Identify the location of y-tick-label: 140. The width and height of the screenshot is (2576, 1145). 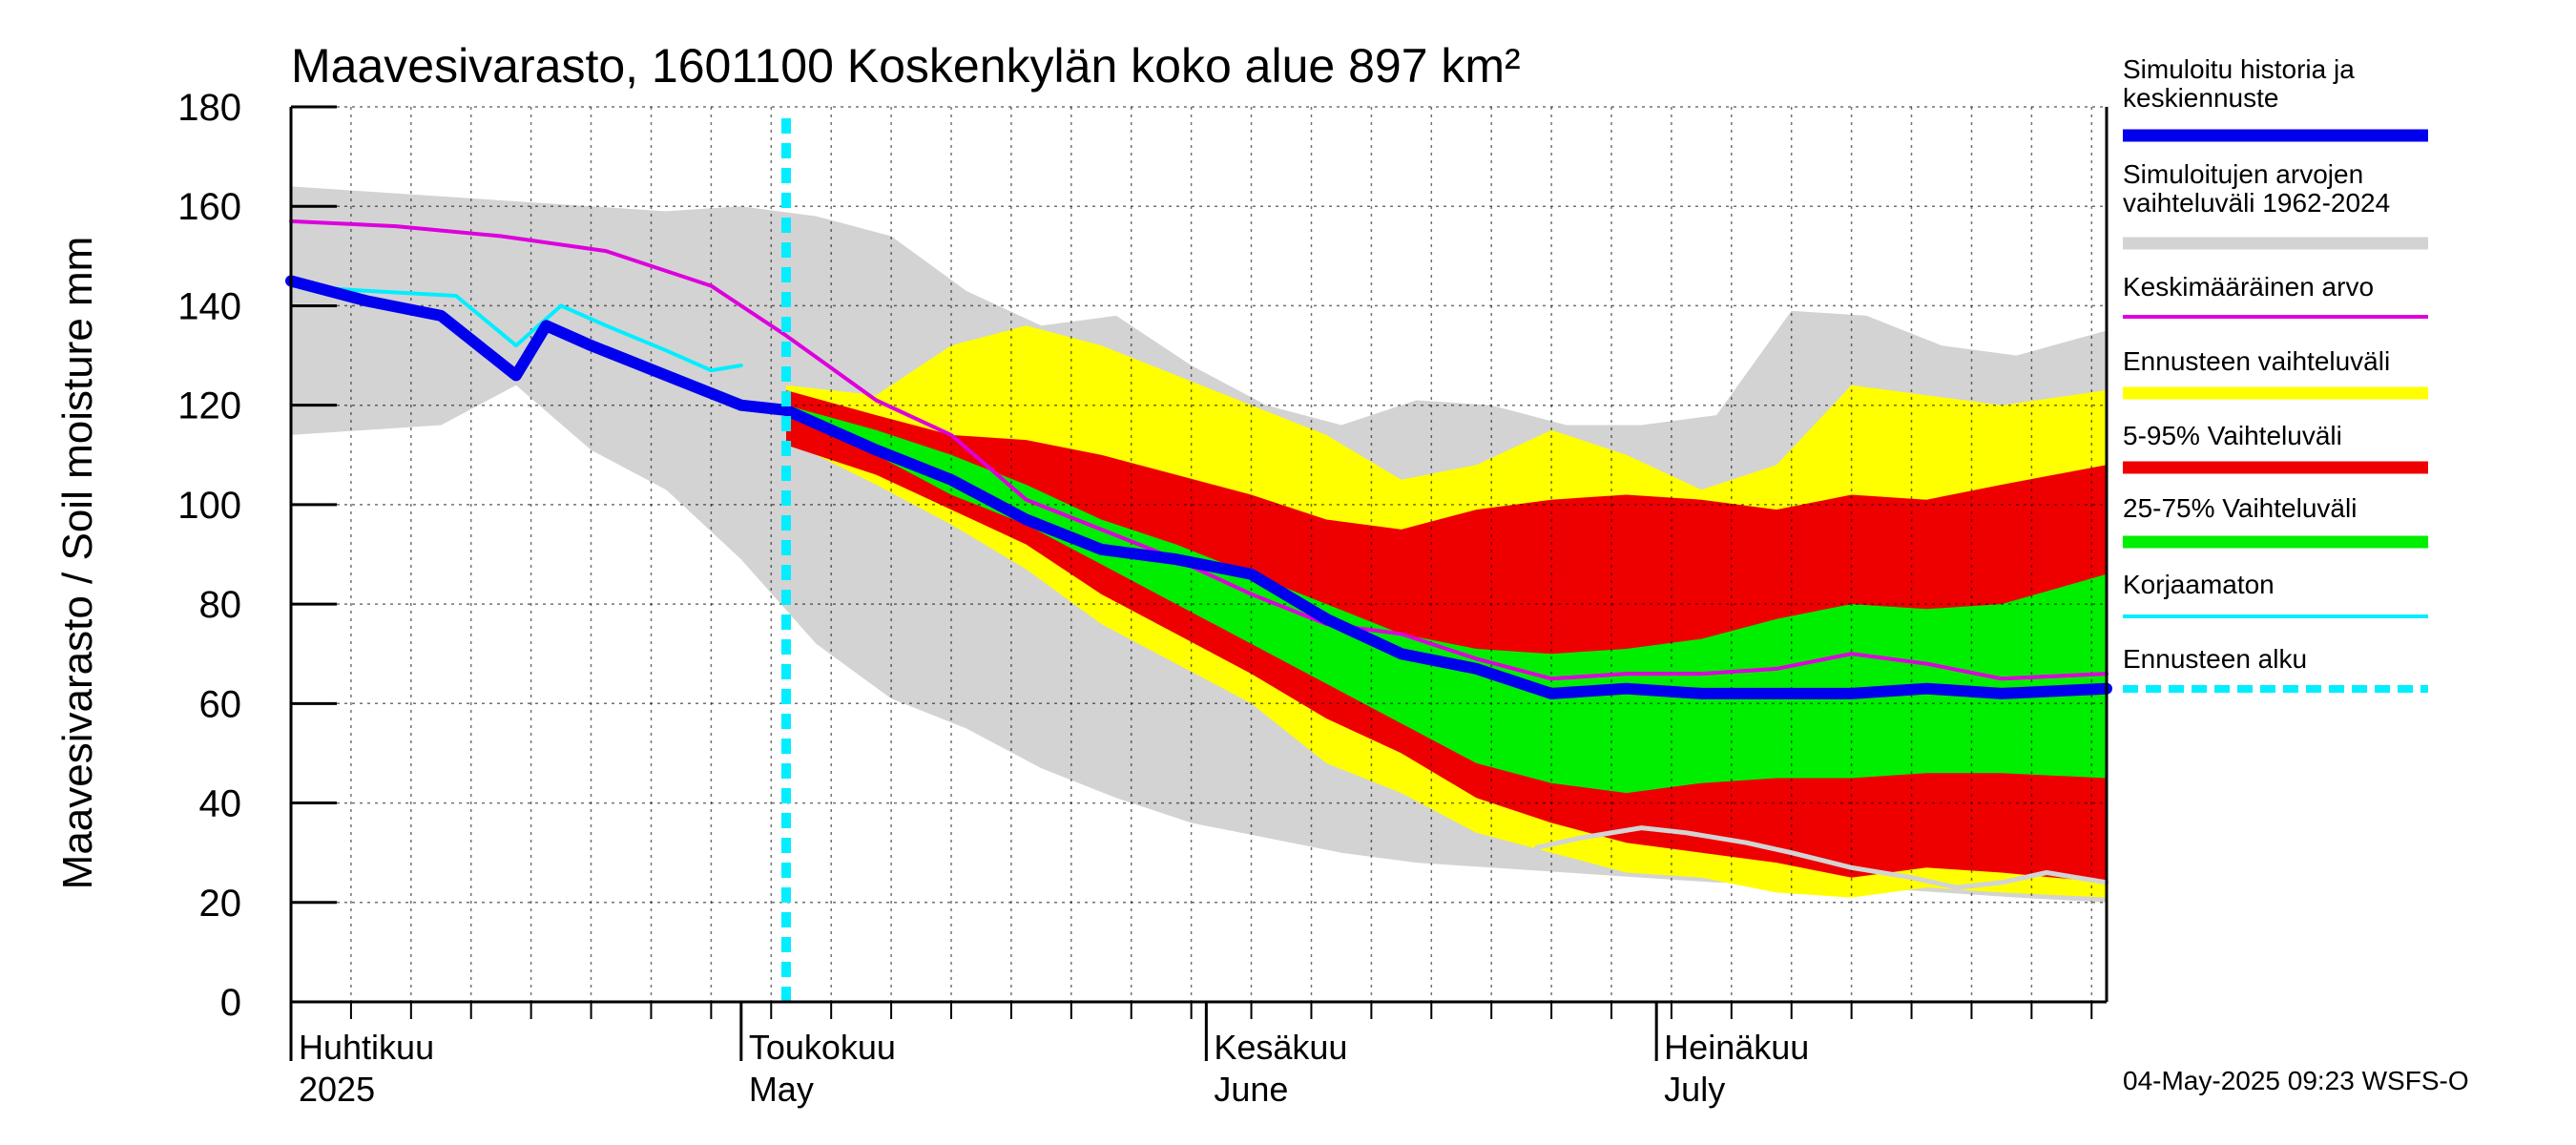
(209, 306).